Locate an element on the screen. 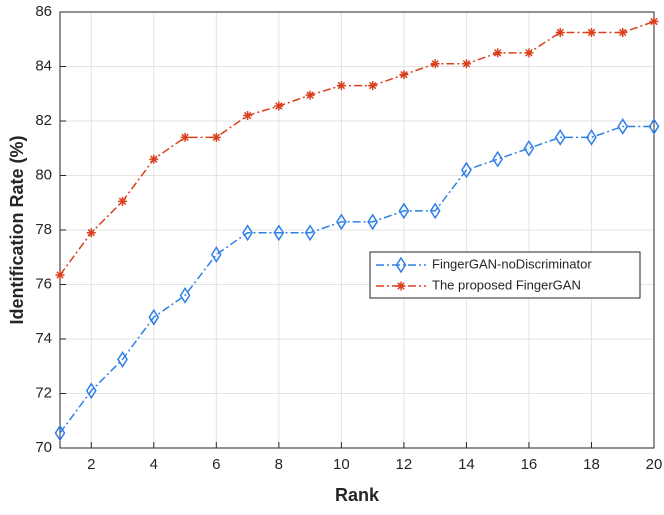 The width and height of the screenshot is (664, 515). y-tick-label: 76 is located at coordinates (43, 283).